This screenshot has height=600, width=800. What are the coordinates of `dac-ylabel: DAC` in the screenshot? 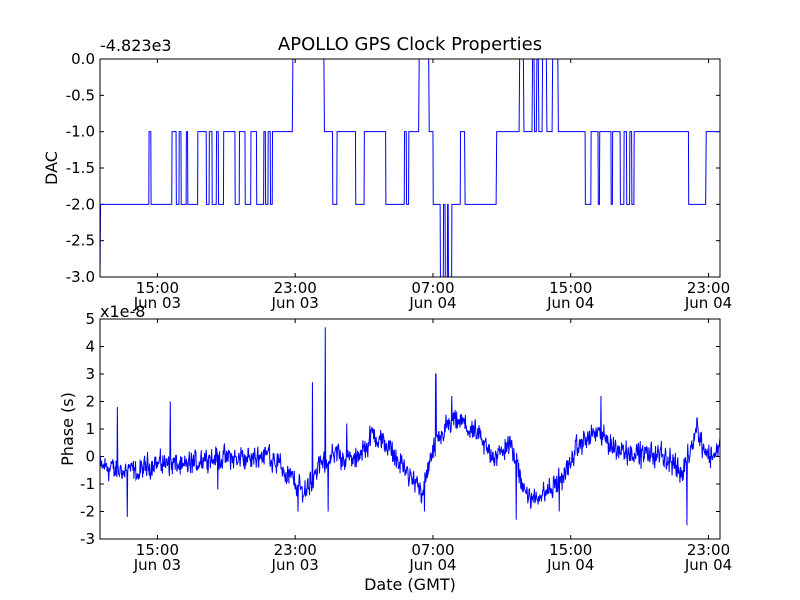 It's located at (51, 168).